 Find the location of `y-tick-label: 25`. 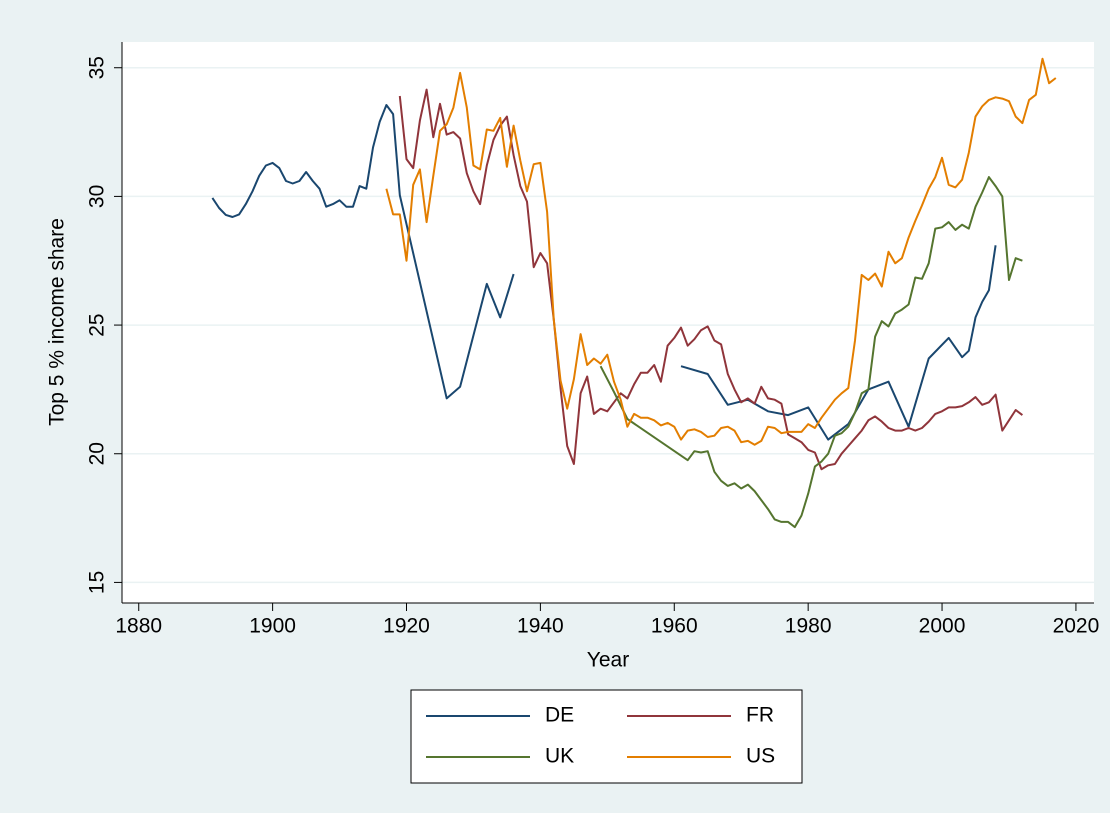

y-tick-label: 25 is located at coordinates (97, 324).